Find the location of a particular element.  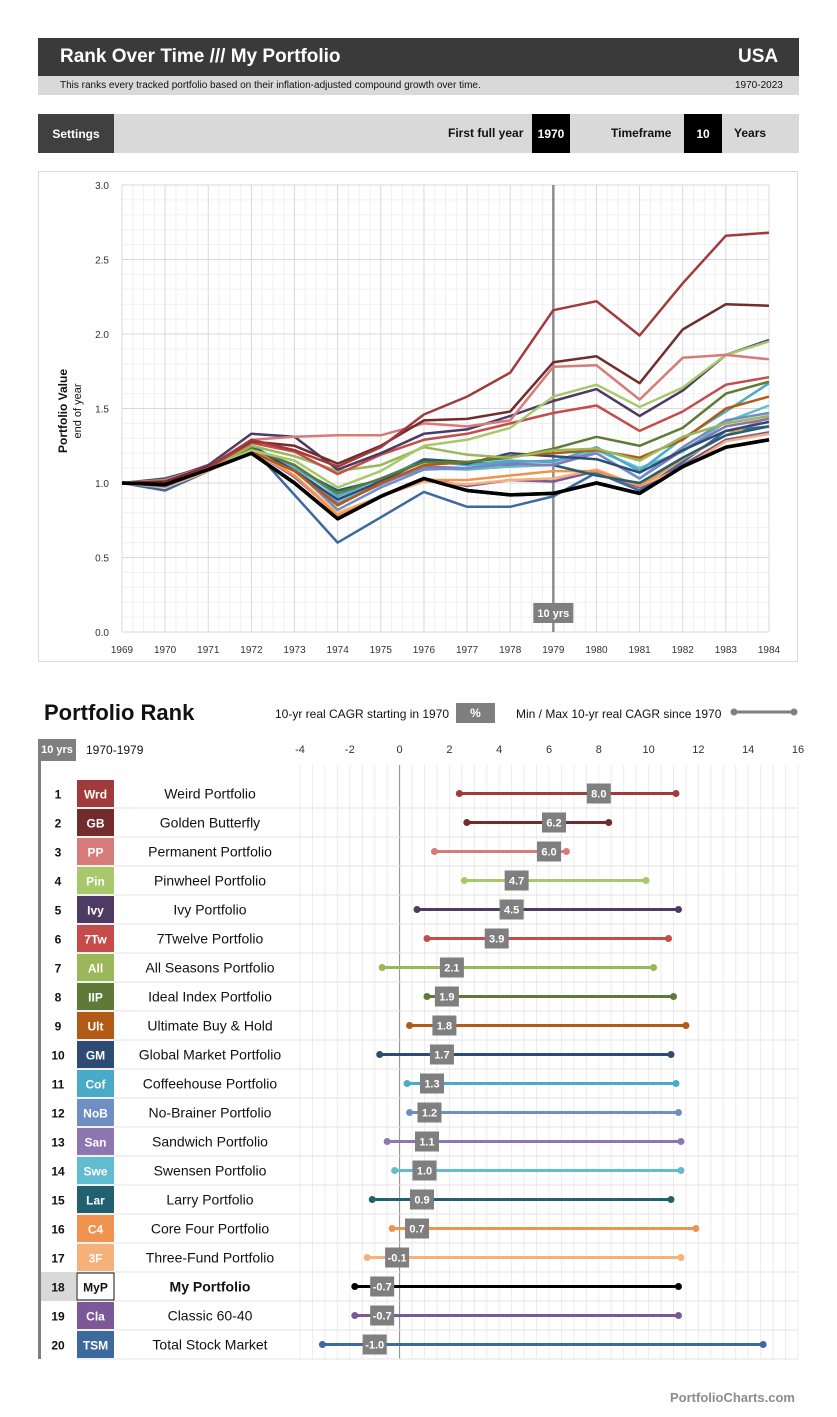

minmax-legend-icon is located at coordinates (764, 712).